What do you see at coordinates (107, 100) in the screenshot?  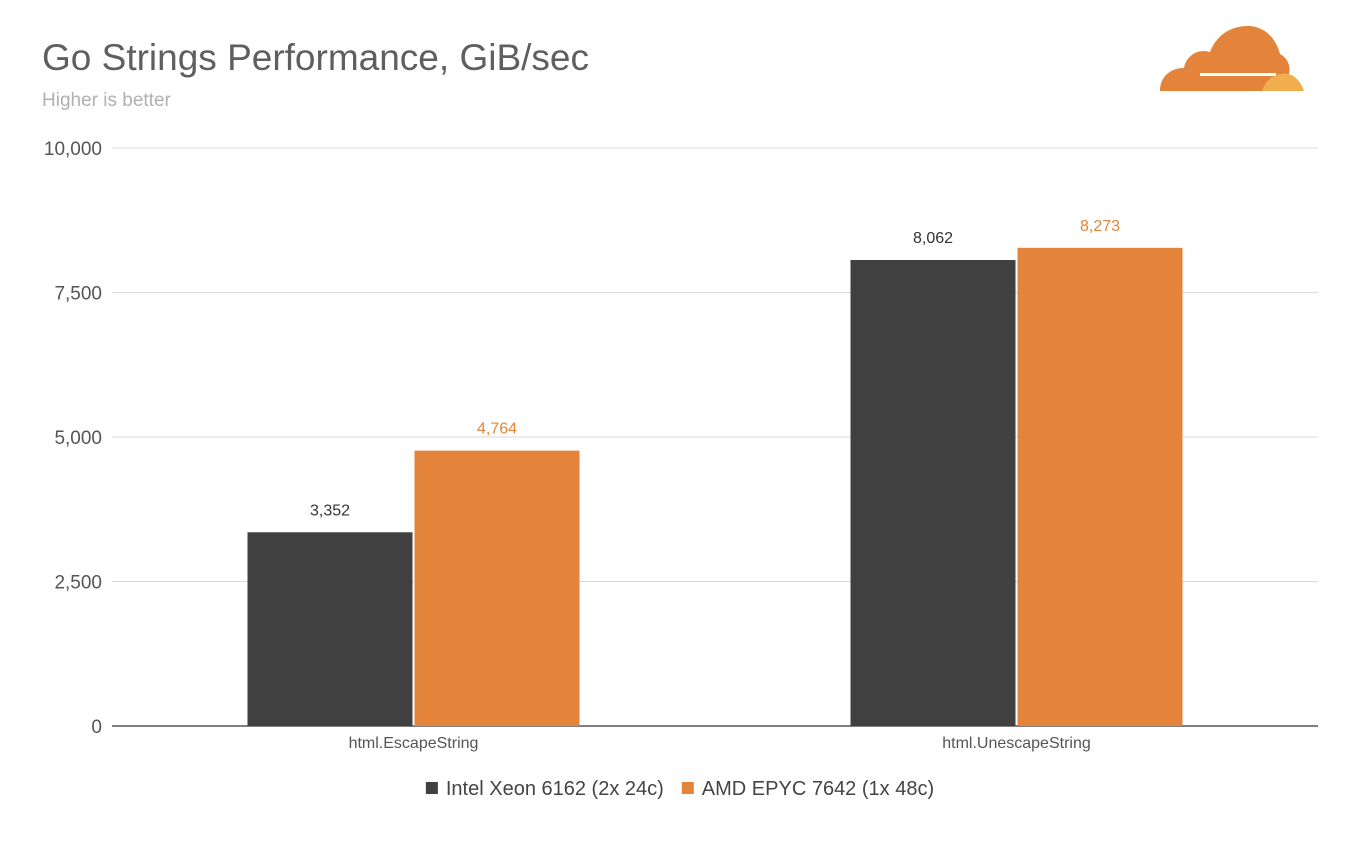 I see `chart-subtitle: Higher is better` at bounding box center [107, 100].